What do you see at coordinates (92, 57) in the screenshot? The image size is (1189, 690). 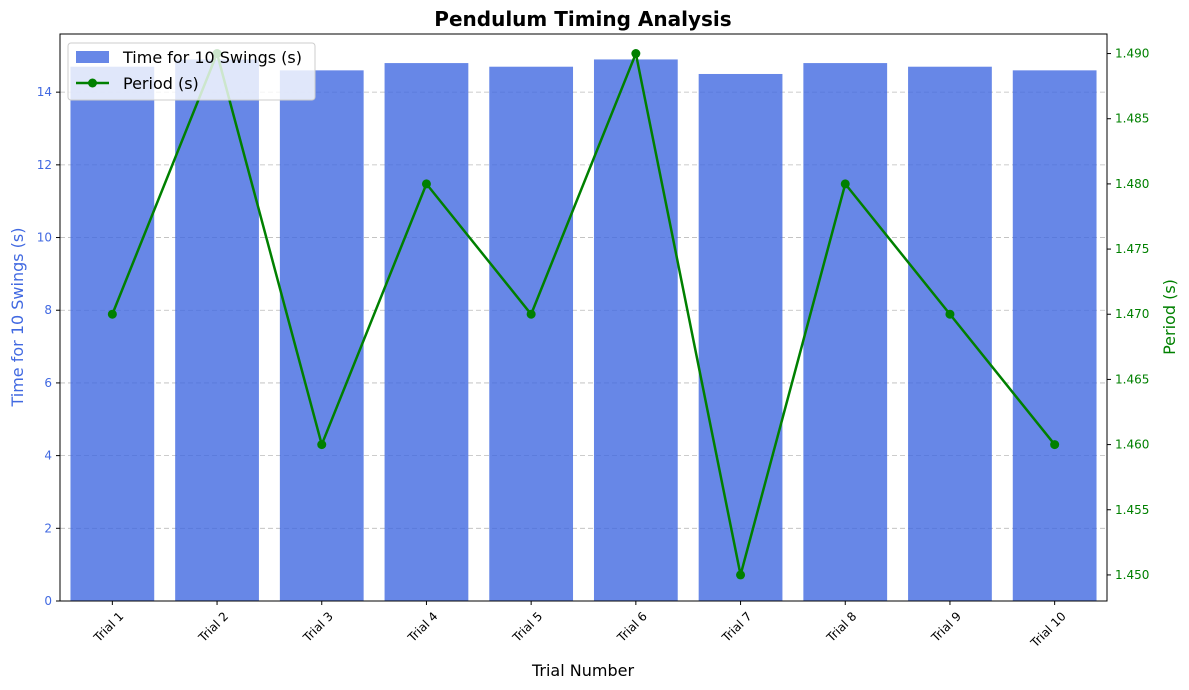 I see `legend-bar-swatch` at bounding box center [92, 57].